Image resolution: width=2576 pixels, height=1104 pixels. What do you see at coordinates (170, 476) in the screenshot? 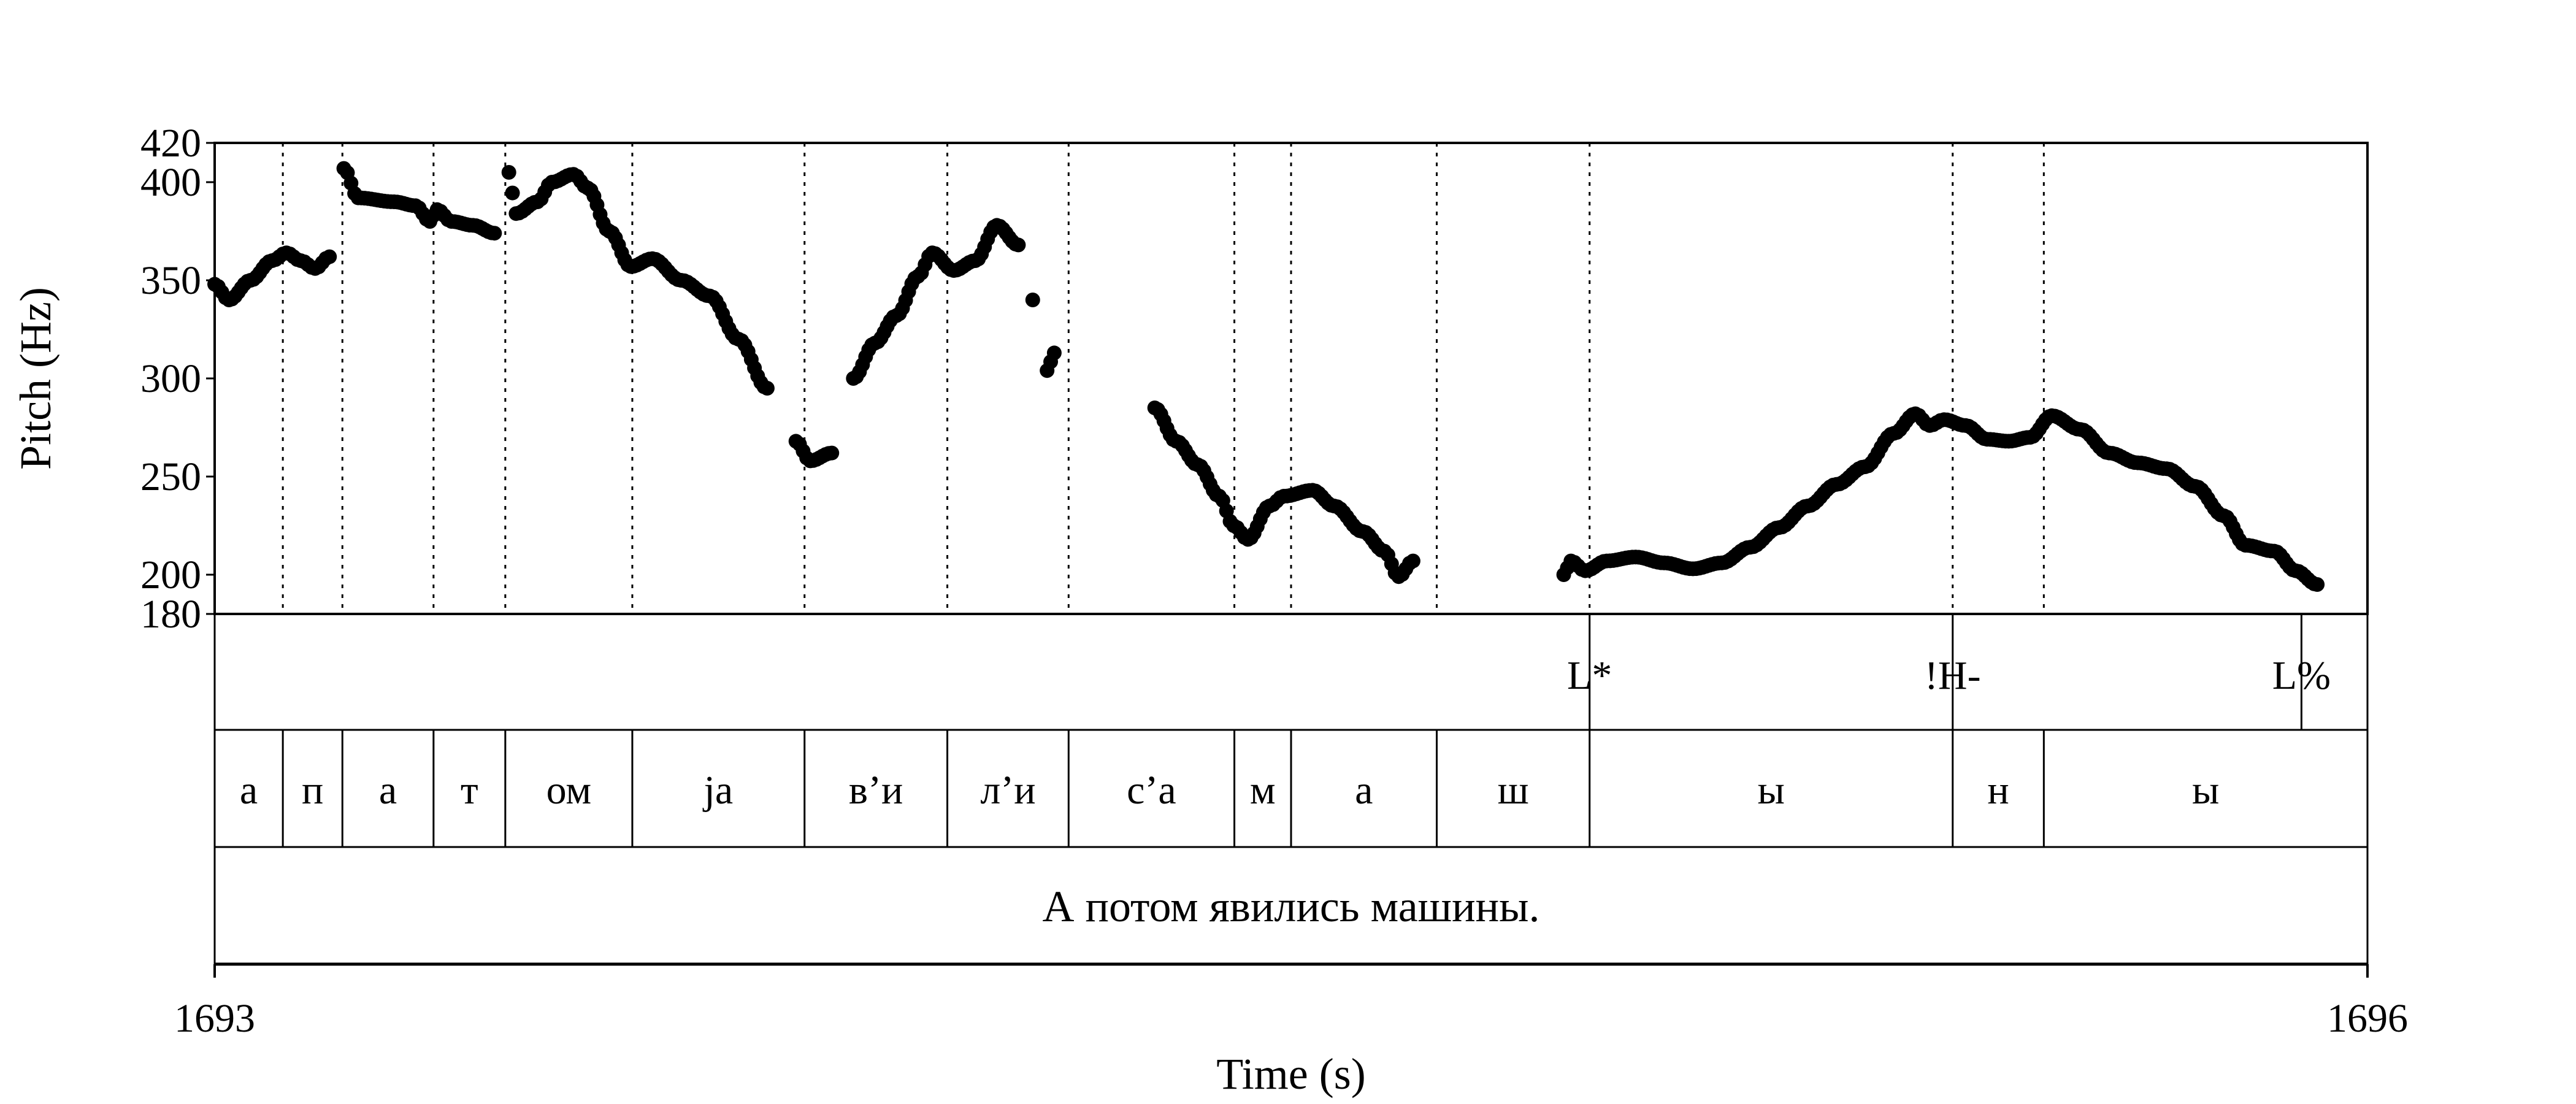
I see `y-tick-label: 250` at bounding box center [170, 476].